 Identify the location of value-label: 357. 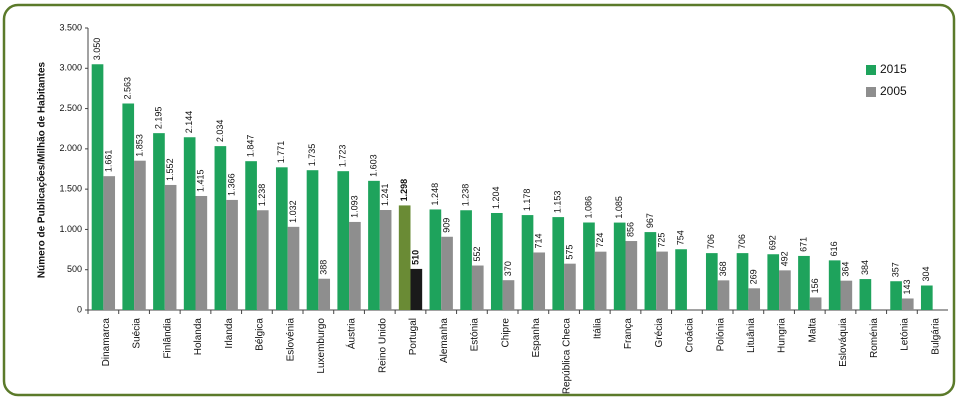
(895, 269).